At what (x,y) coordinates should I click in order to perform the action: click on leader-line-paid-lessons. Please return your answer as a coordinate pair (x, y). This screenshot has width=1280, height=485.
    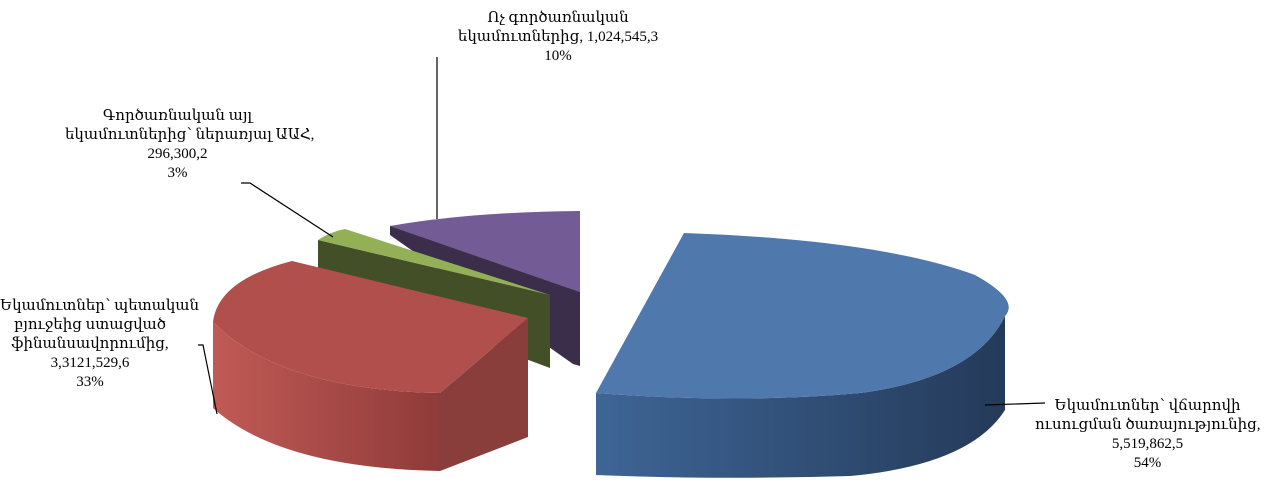
    Looking at the image, I should click on (1015, 404).